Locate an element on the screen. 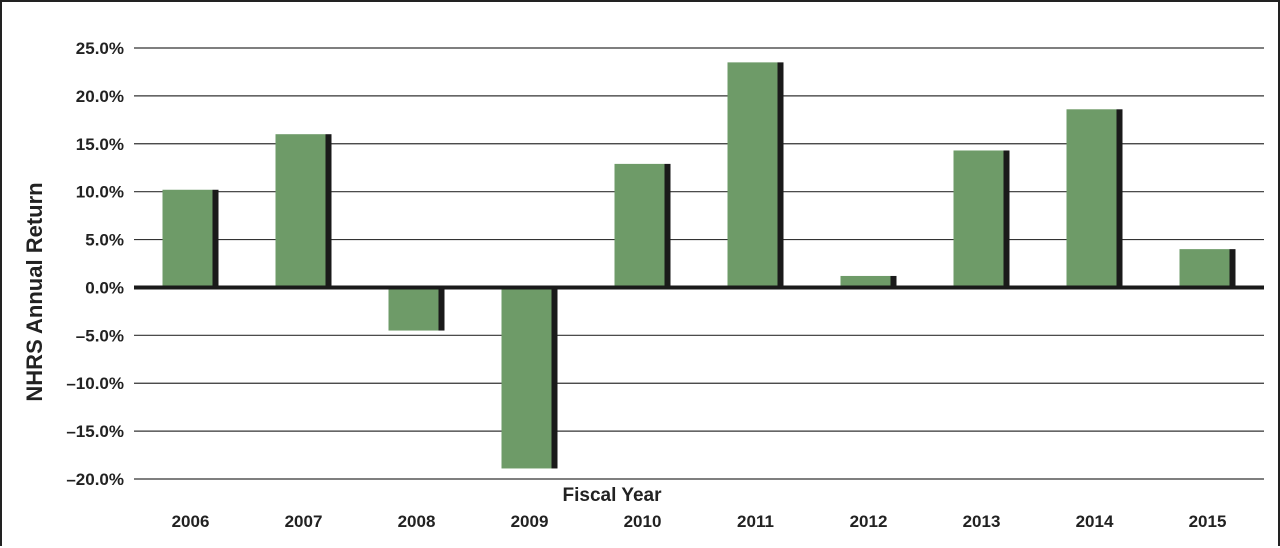 The width and height of the screenshot is (1280, 548). y-tick-label: 25.0% is located at coordinates (100, 48).